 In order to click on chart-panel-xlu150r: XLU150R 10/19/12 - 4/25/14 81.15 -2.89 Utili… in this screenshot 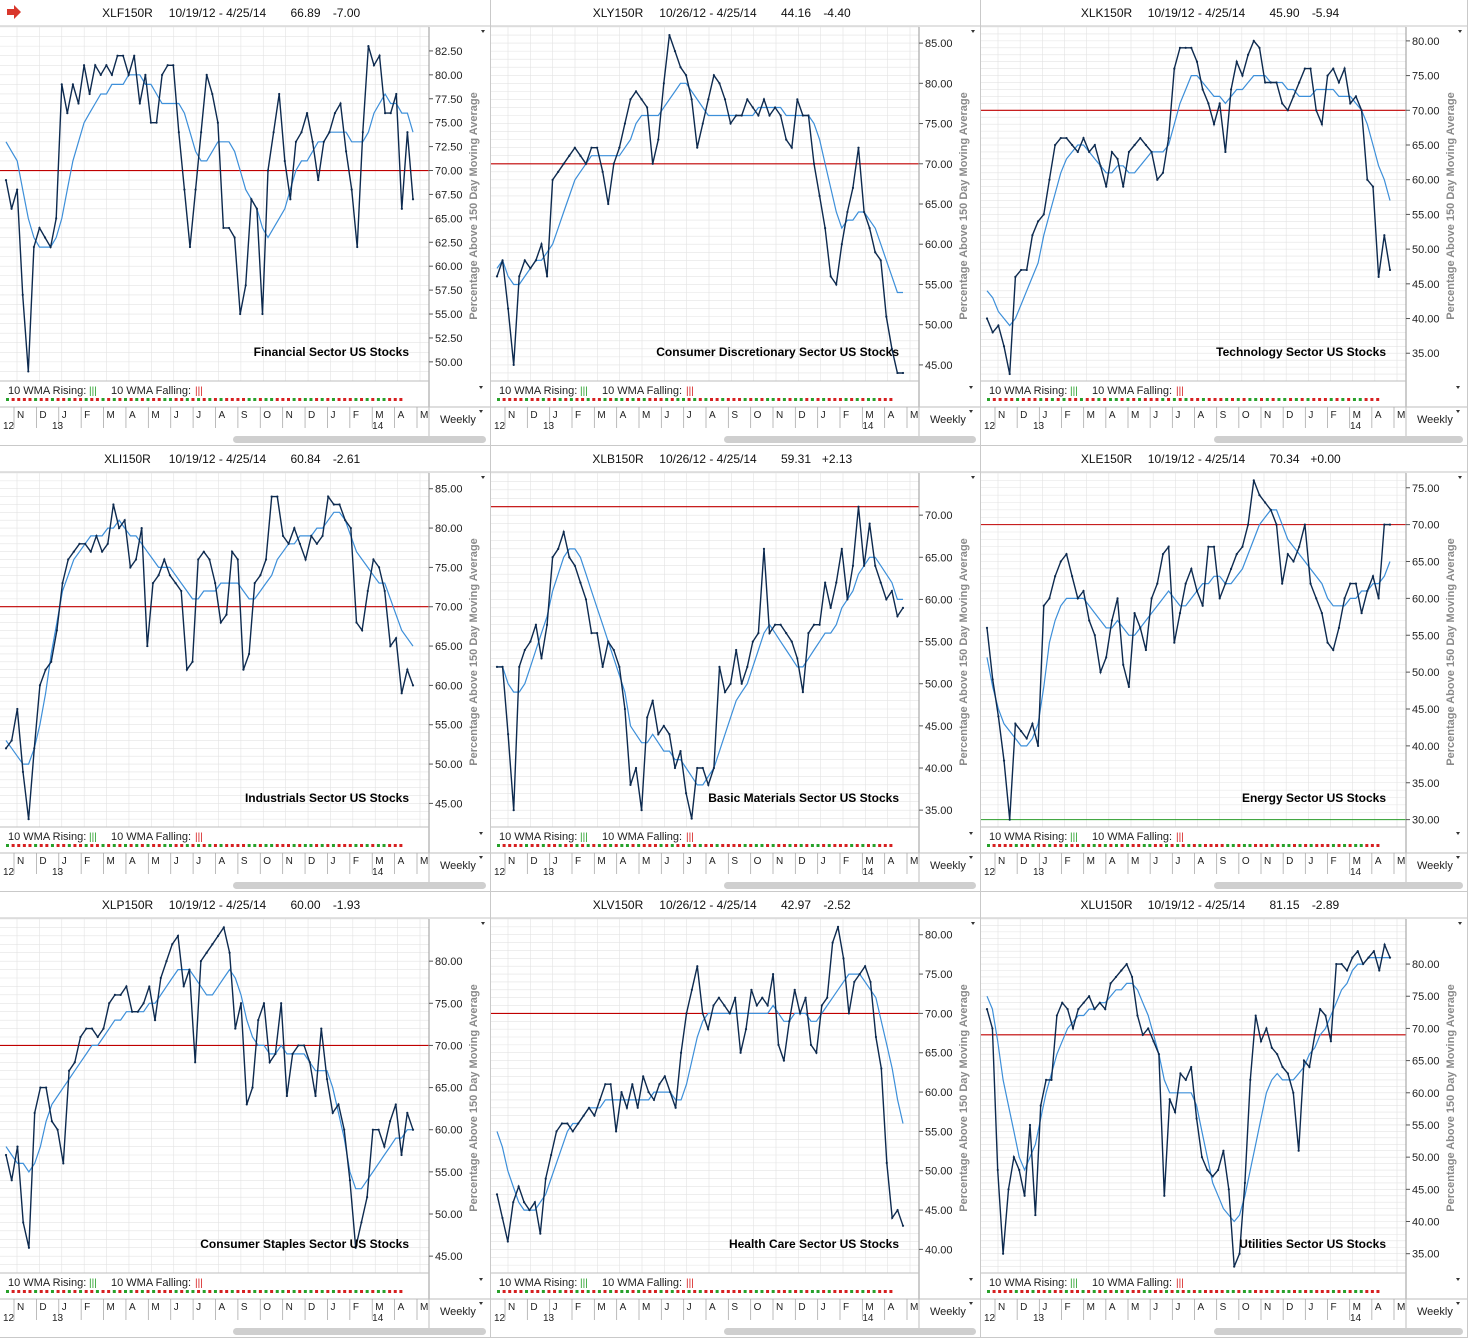, I will do `click(1224, 1115)`.